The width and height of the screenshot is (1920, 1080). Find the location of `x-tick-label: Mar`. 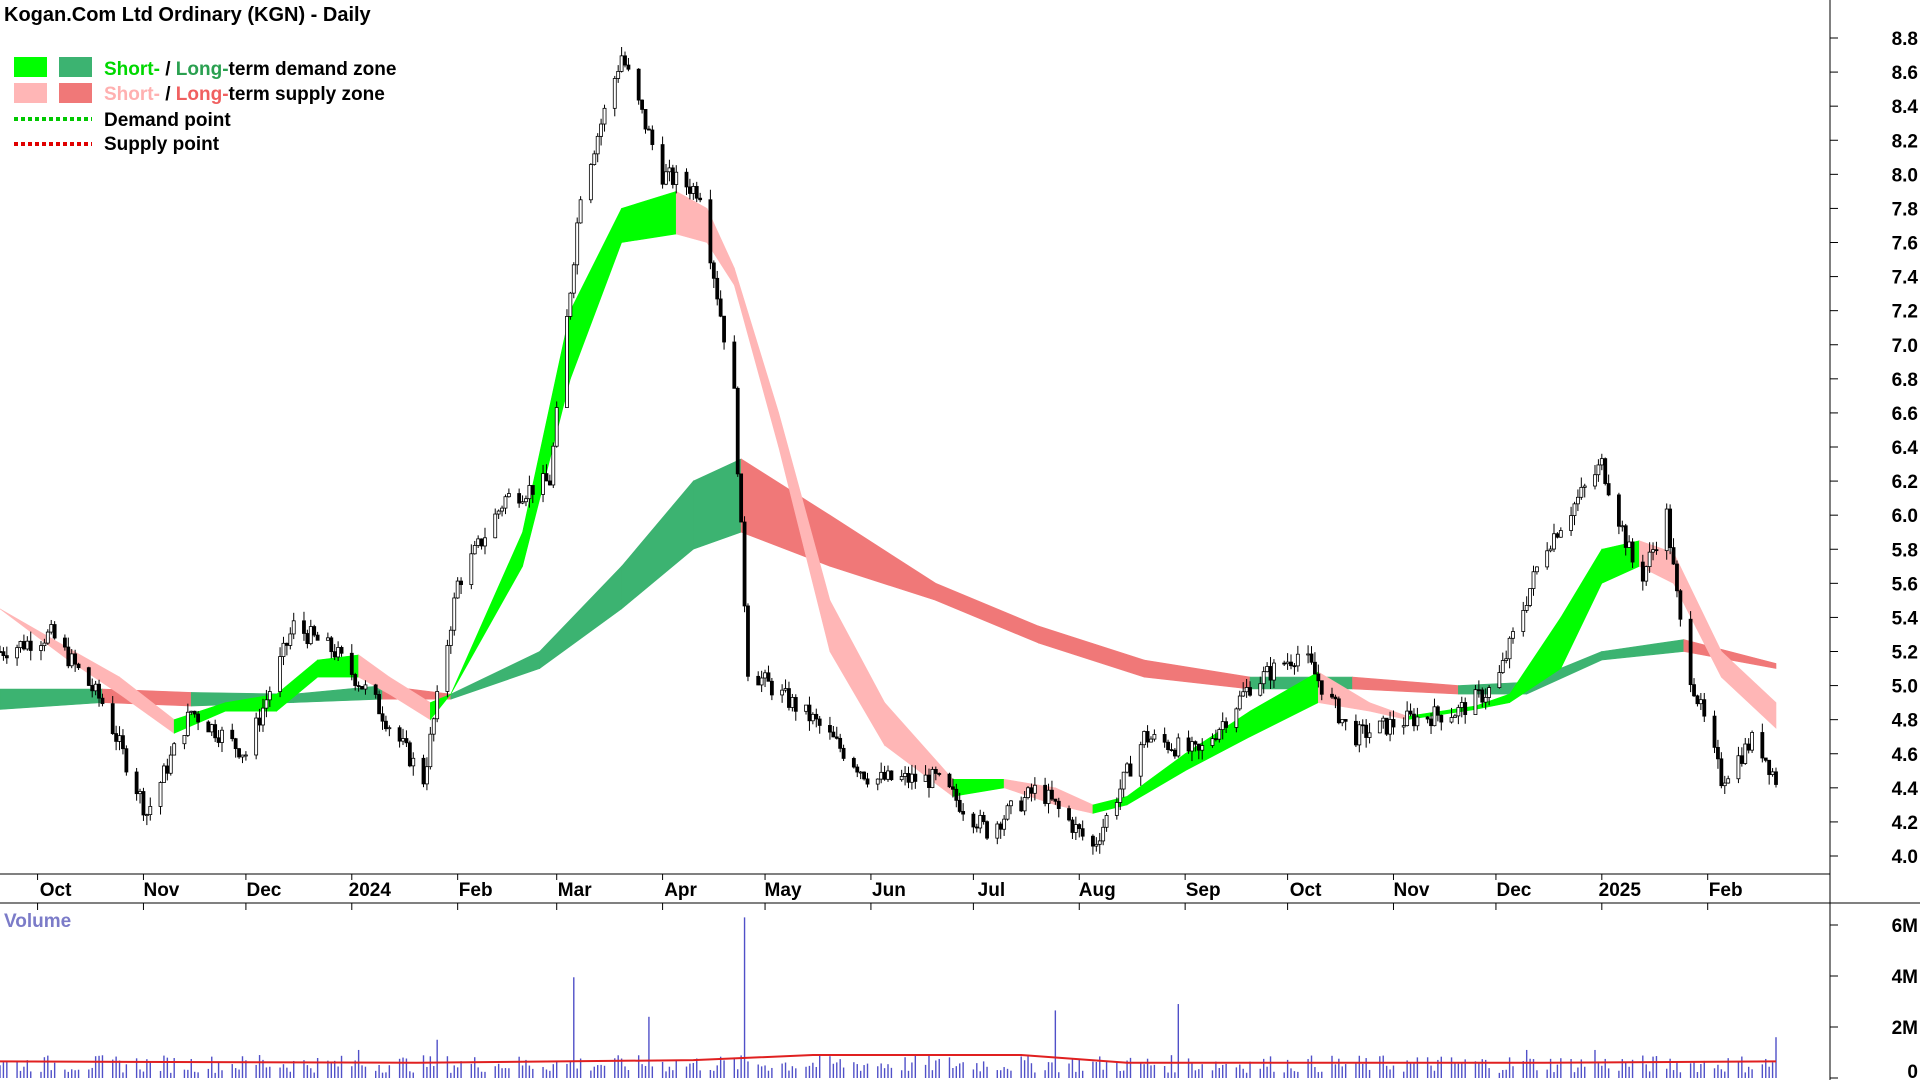

x-tick-label: Mar is located at coordinates (575, 890).